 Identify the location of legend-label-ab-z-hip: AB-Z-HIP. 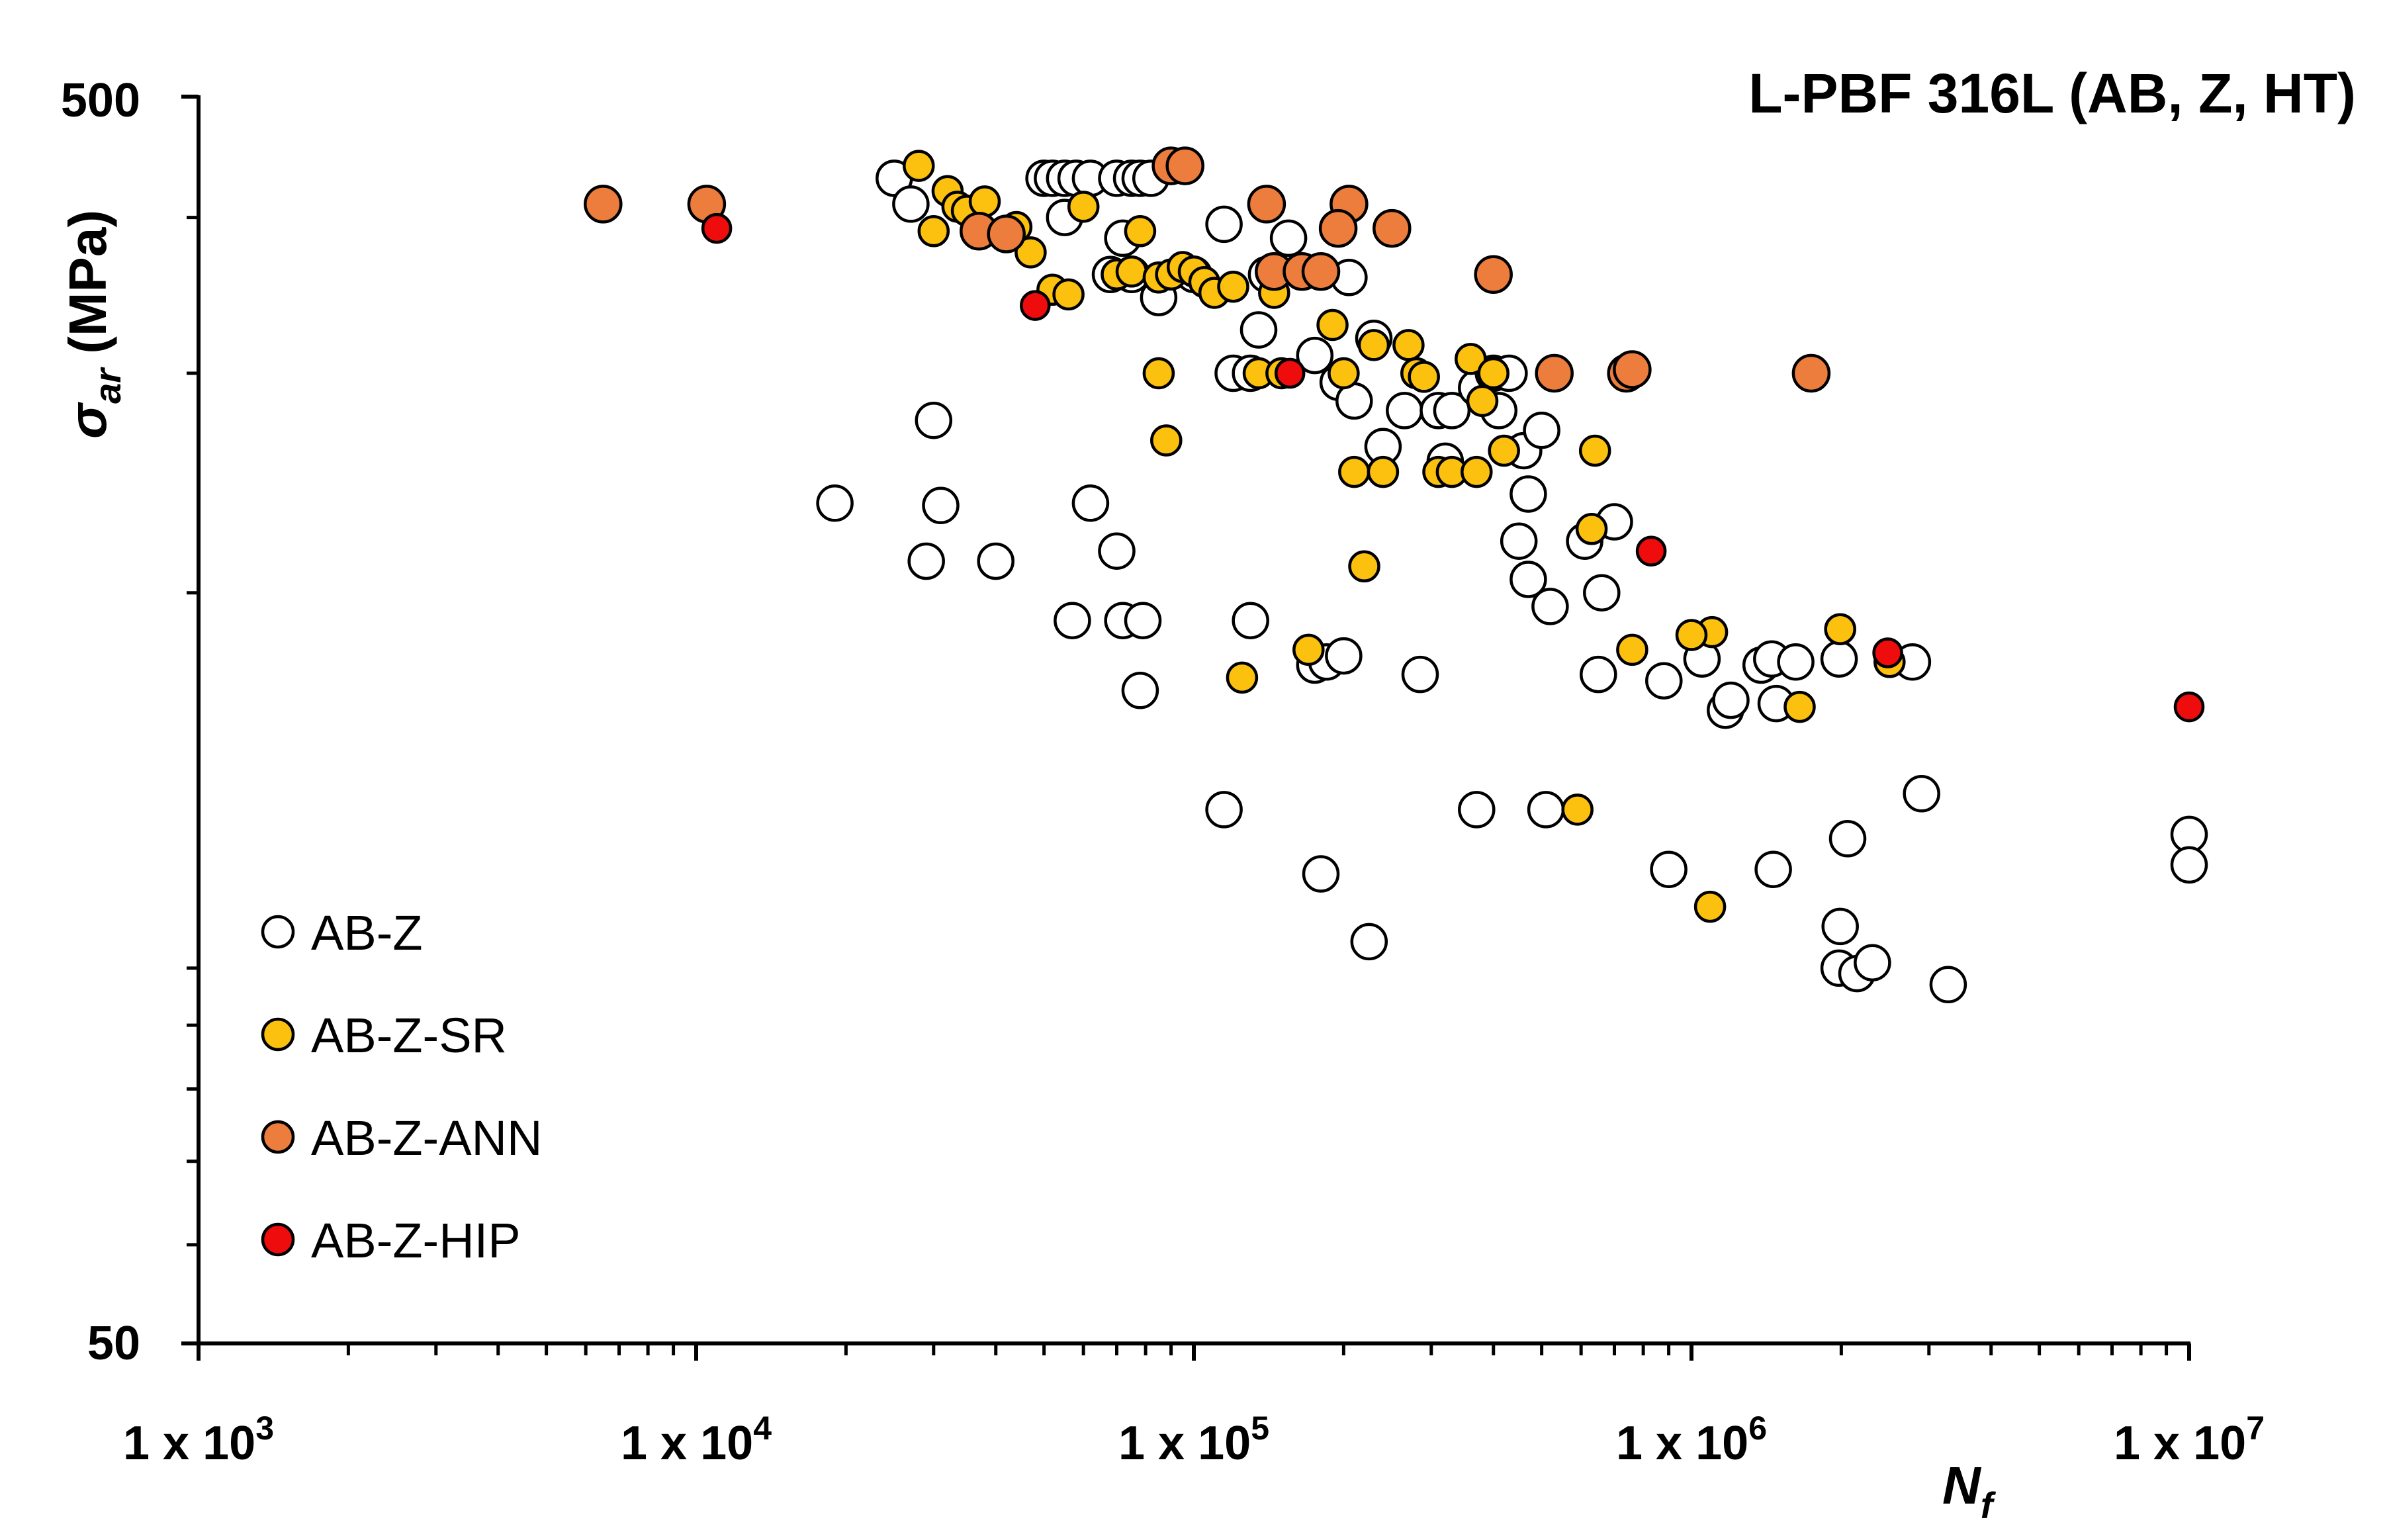
(416, 1240).